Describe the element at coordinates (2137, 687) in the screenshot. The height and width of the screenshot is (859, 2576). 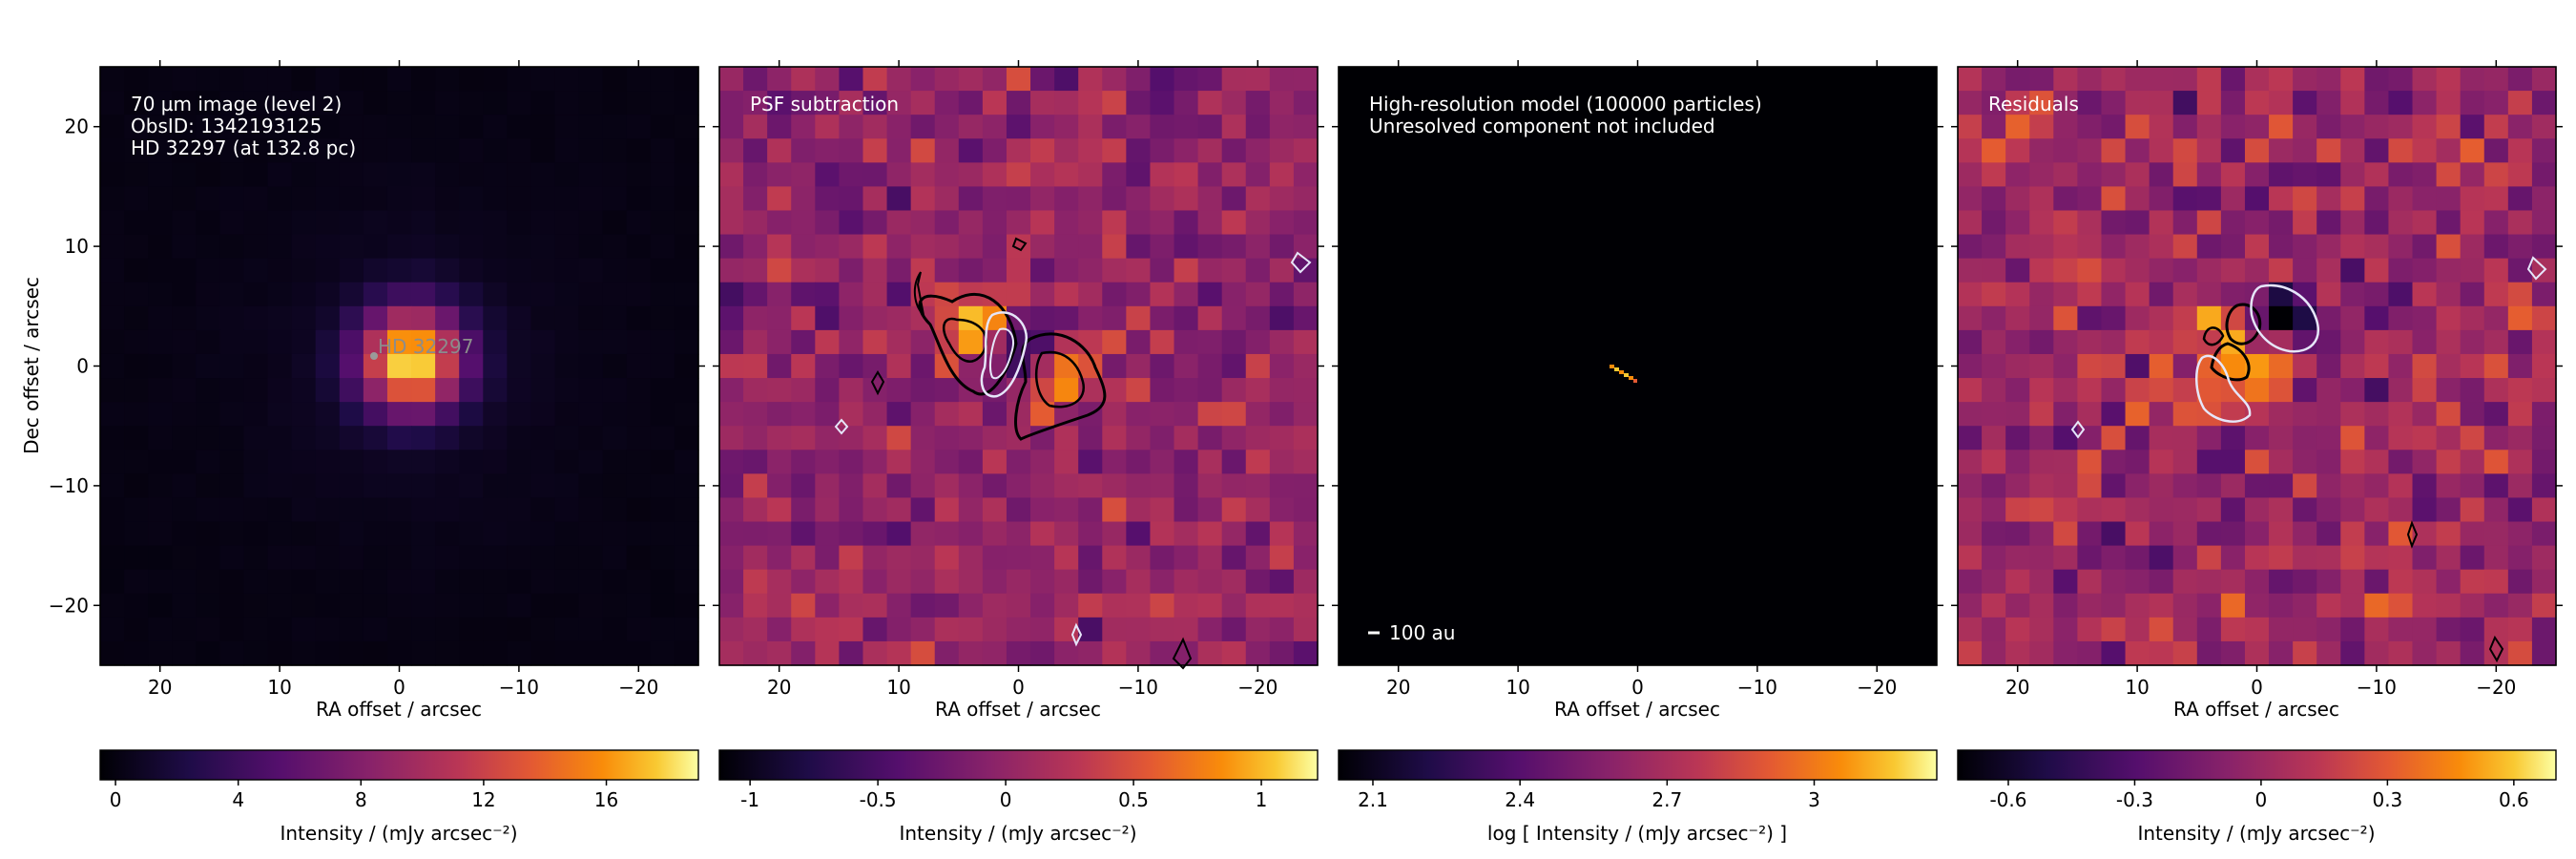
I see `x-tick-label: 10` at that location.